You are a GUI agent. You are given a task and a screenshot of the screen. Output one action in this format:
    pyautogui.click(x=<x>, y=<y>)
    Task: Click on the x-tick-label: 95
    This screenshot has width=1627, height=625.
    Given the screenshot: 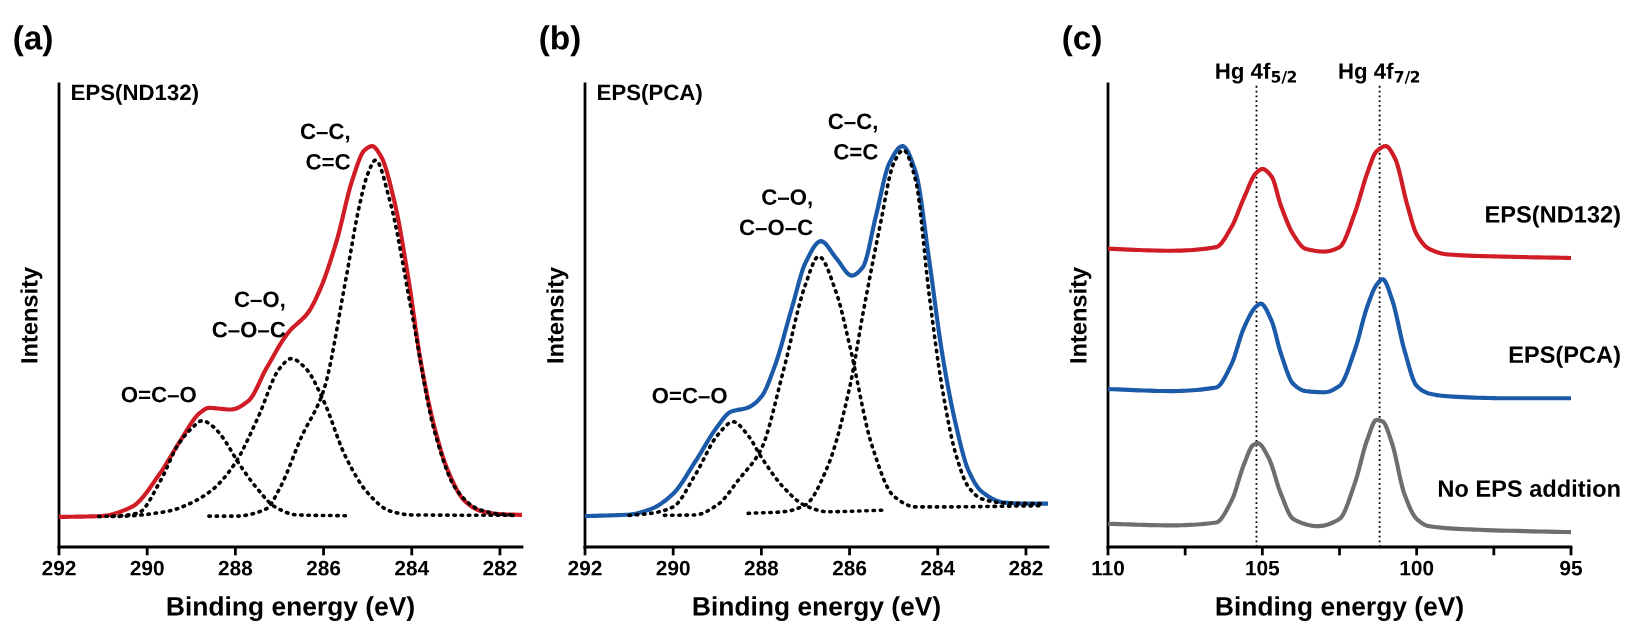 What is the action you would take?
    pyautogui.click(x=1571, y=568)
    